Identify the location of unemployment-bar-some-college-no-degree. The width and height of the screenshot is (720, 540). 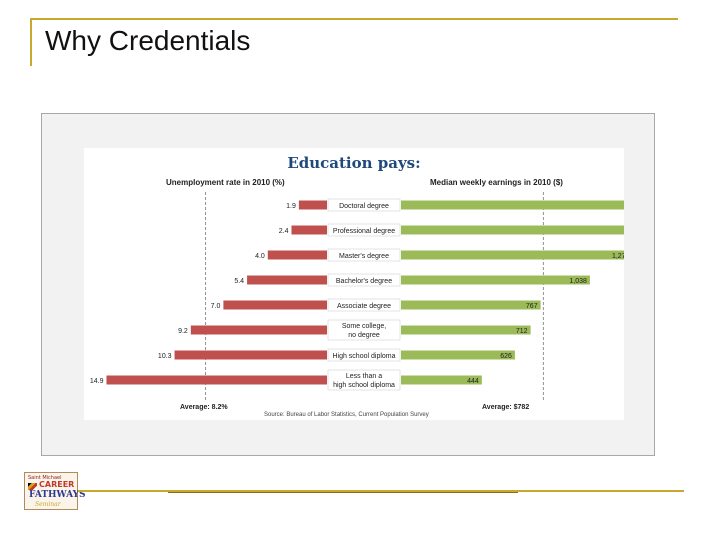
(258, 330).